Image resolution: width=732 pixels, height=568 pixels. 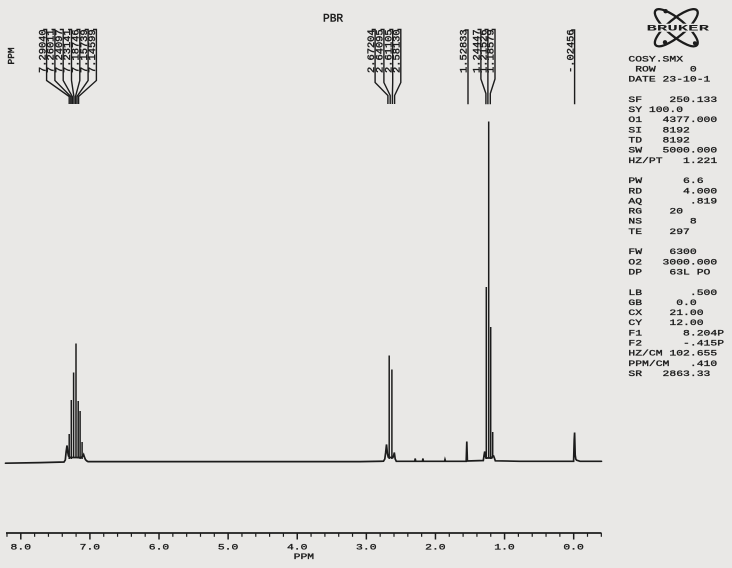 What do you see at coordinates (90, 548) in the screenshot?
I see `svg-text: 7.0` at bounding box center [90, 548].